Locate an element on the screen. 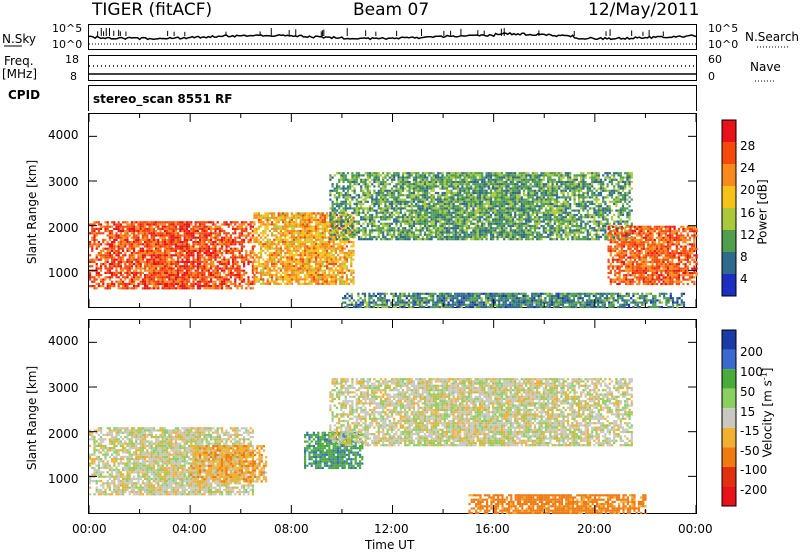 This screenshot has height=554, width=800. velocity-cb-m15: -15 is located at coordinates (750, 431).